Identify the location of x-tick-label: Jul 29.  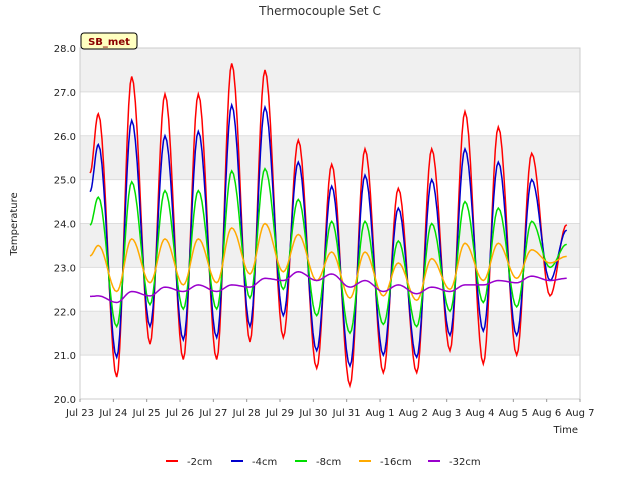
(279, 413).